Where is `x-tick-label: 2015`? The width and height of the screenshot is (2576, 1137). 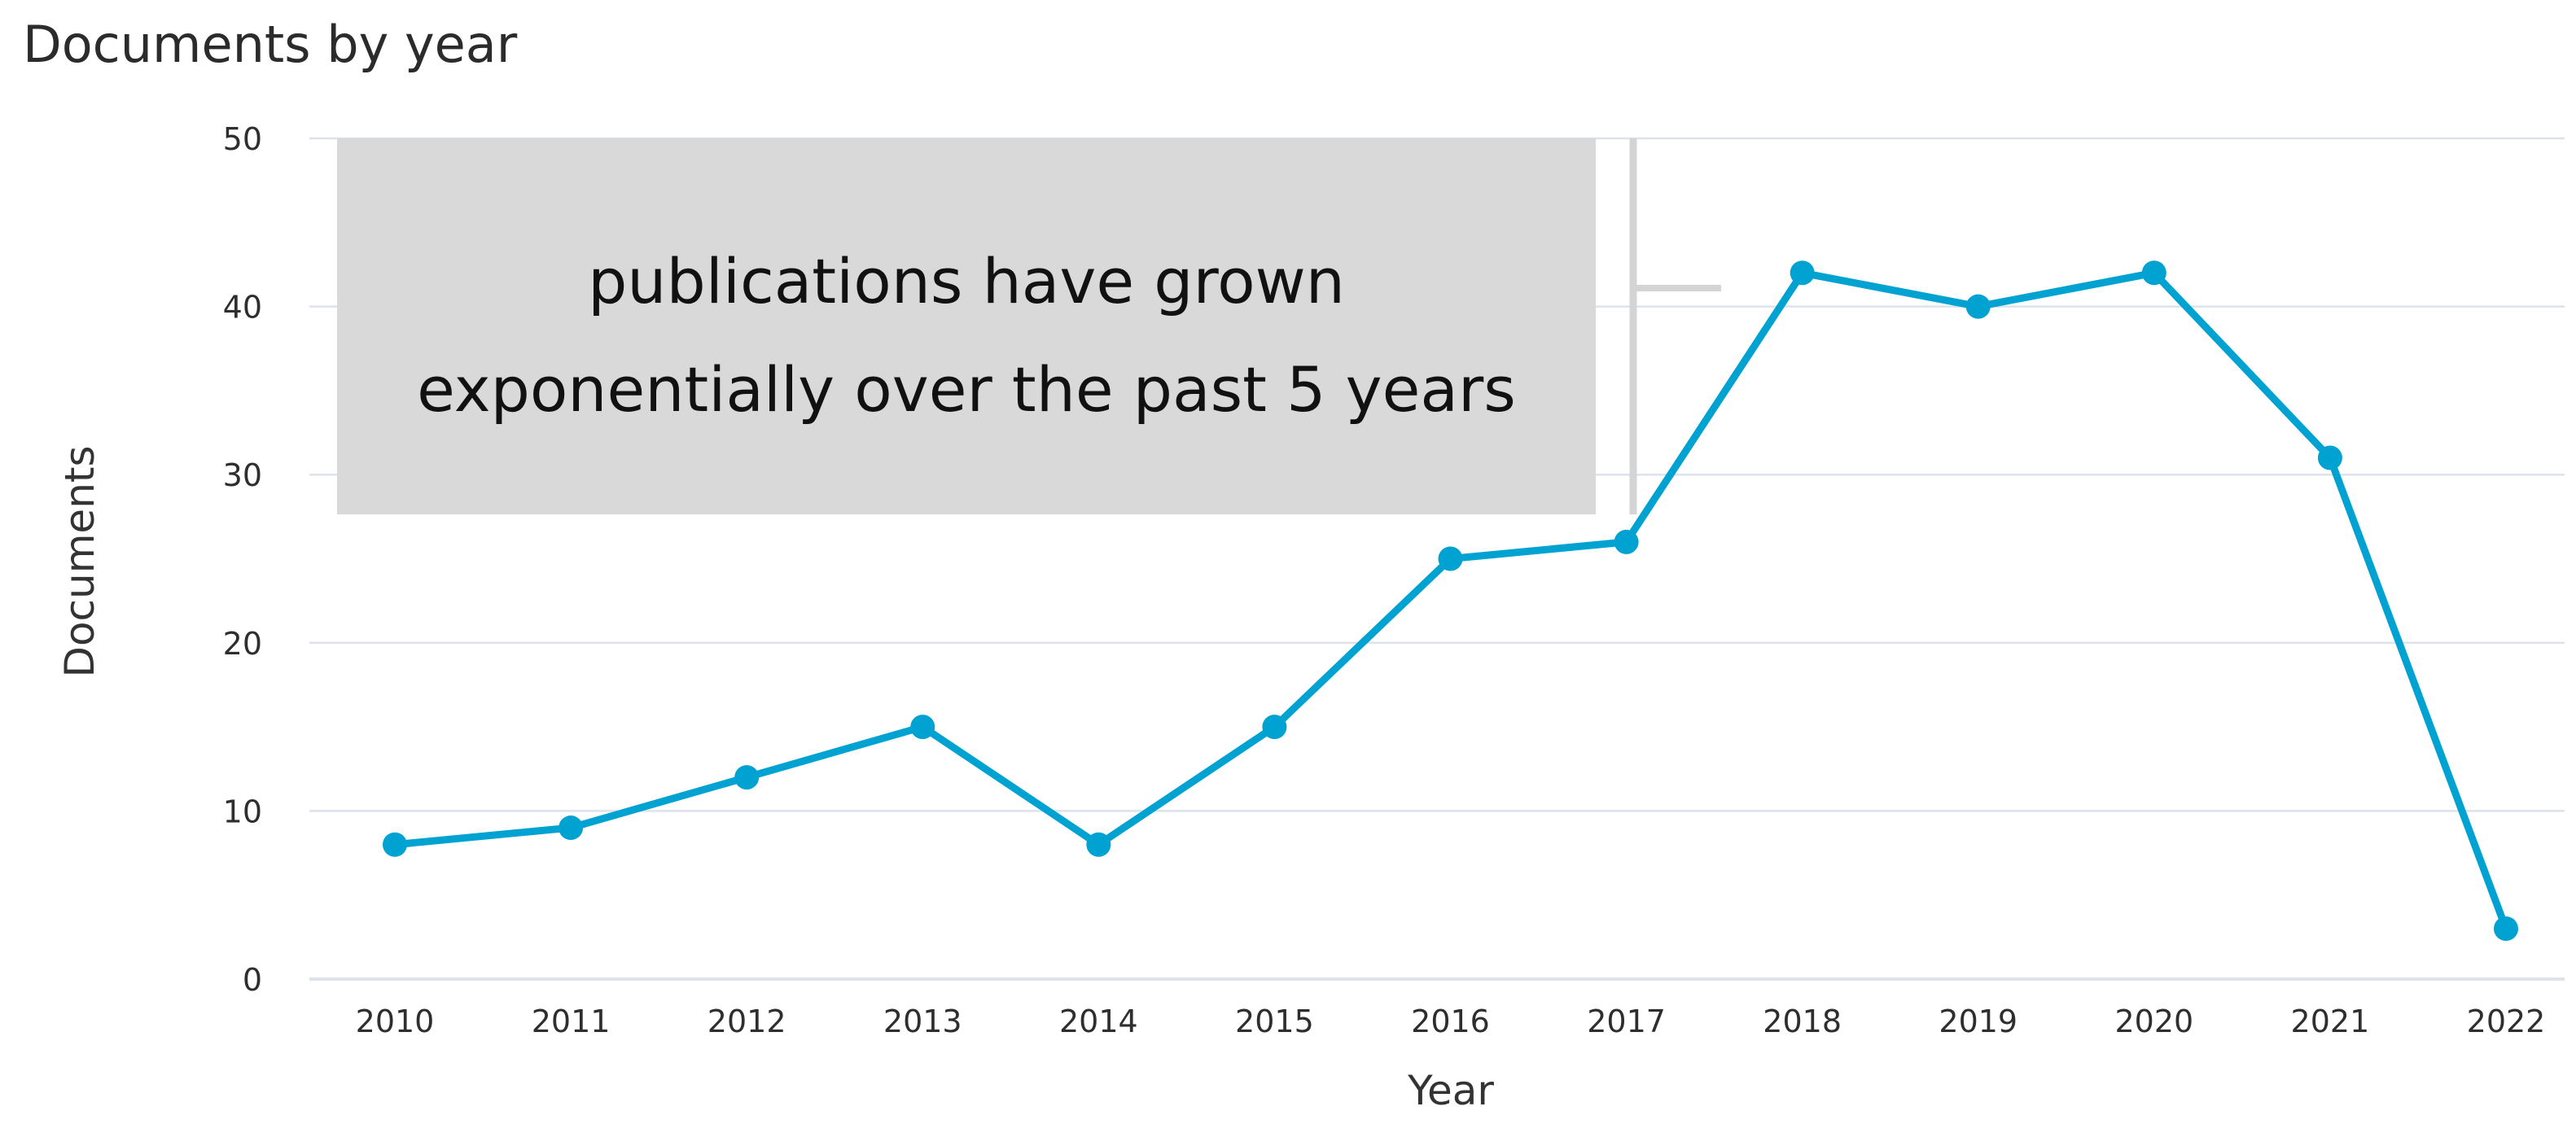
x-tick-label: 2015 is located at coordinates (1274, 1021).